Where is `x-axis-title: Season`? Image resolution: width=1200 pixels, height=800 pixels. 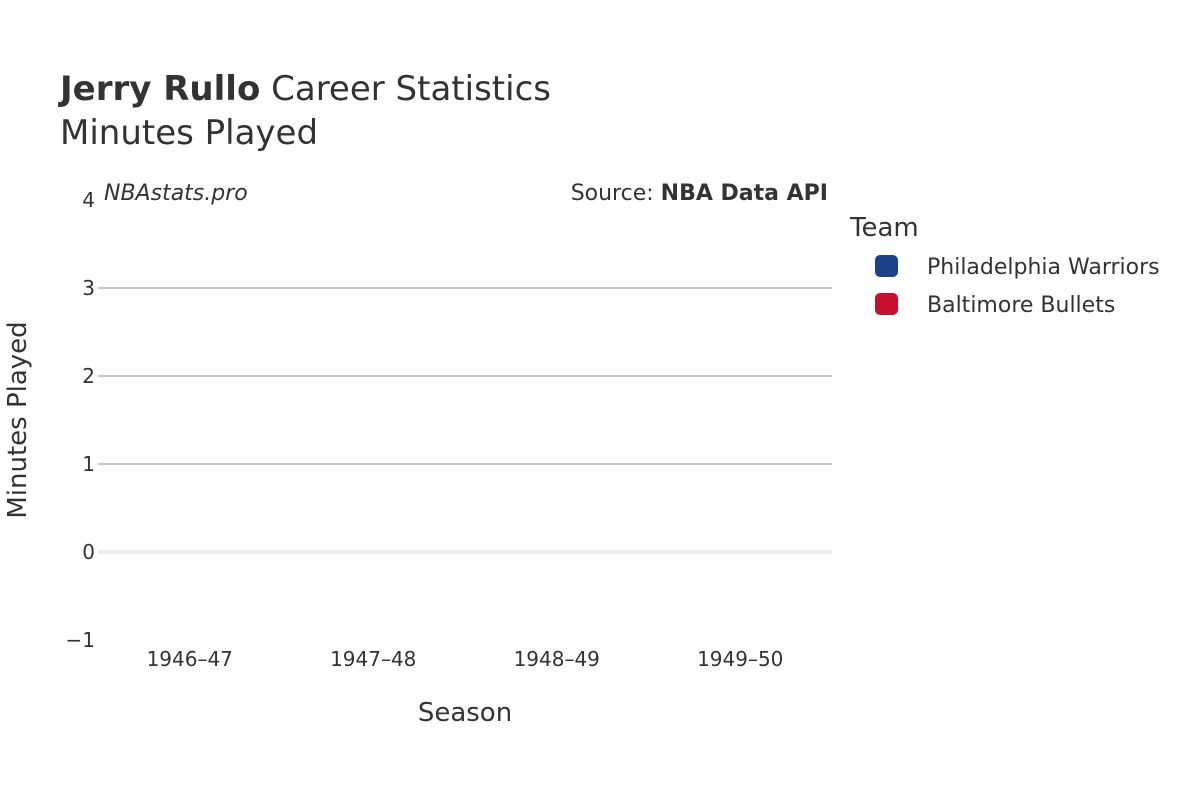 x-axis-title: Season is located at coordinates (465, 713).